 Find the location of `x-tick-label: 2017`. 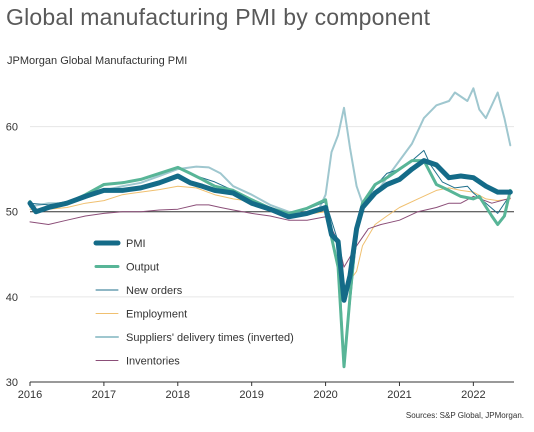

x-tick-label: 2017 is located at coordinates (104, 395).